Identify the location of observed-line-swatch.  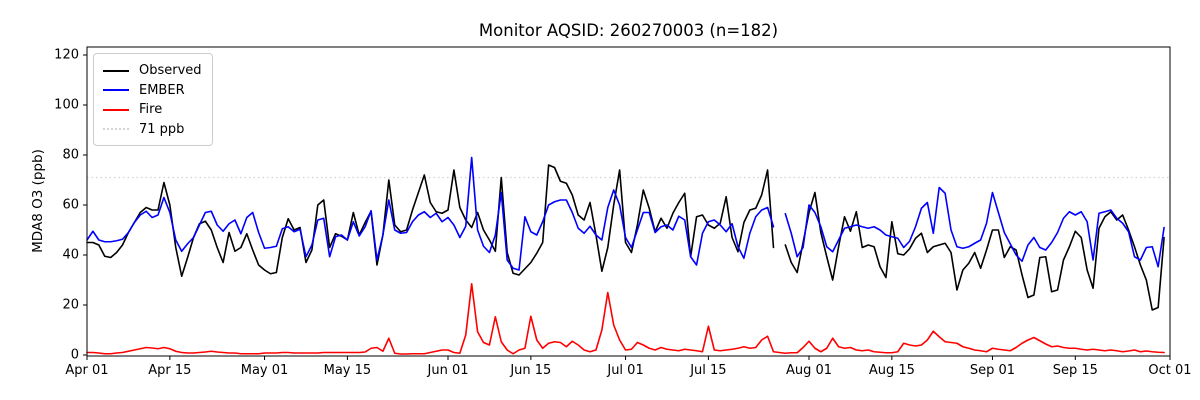
(116, 70).